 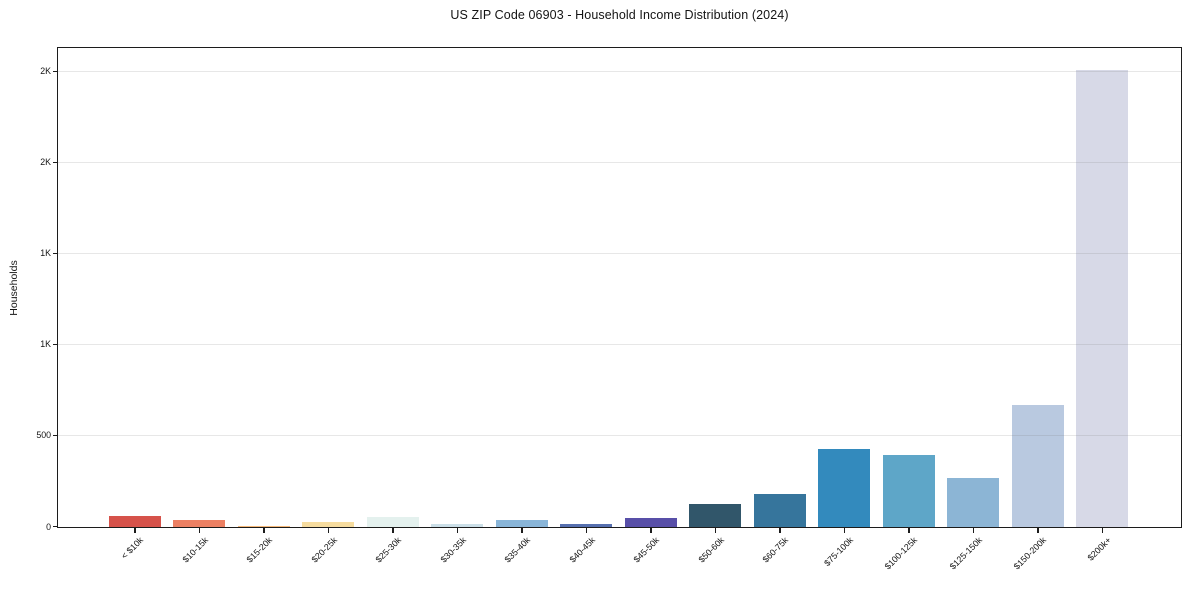 What do you see at coordinates (43, 435) in the screenshot?
I see `y-tick-label: 500` at bounding box center [43, 435].